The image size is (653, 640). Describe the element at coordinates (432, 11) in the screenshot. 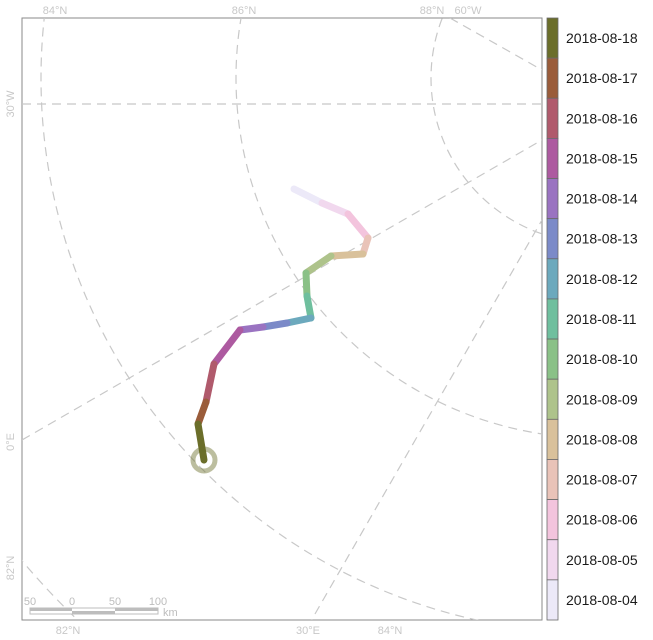

I see `label-top-88n: 88°N` at that location.